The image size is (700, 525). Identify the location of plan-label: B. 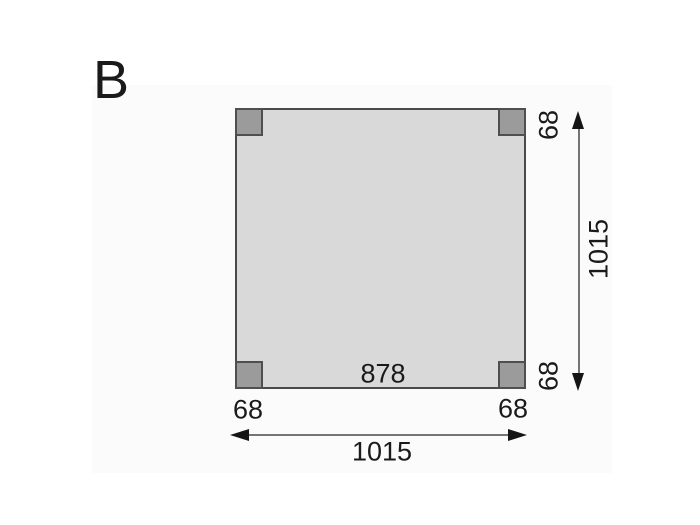
(111, 80).